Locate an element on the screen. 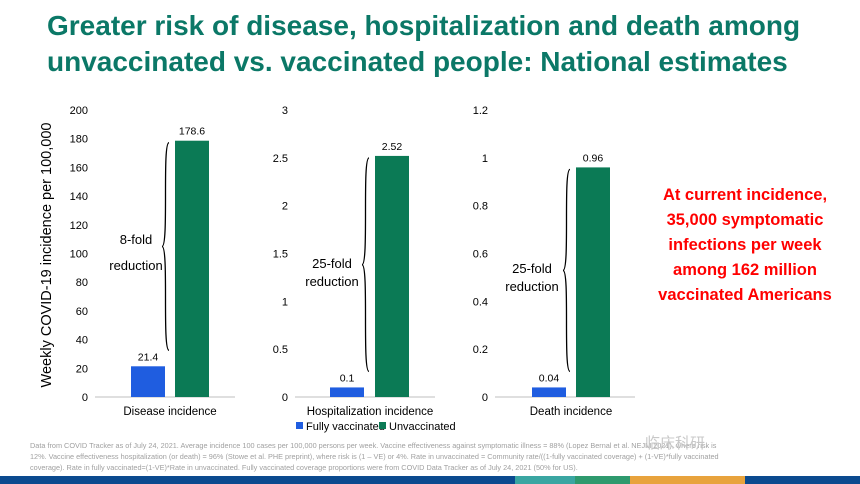 This screenshot has height=484, width=860. data-label: 0.96 is located at coordinates (593, 158).